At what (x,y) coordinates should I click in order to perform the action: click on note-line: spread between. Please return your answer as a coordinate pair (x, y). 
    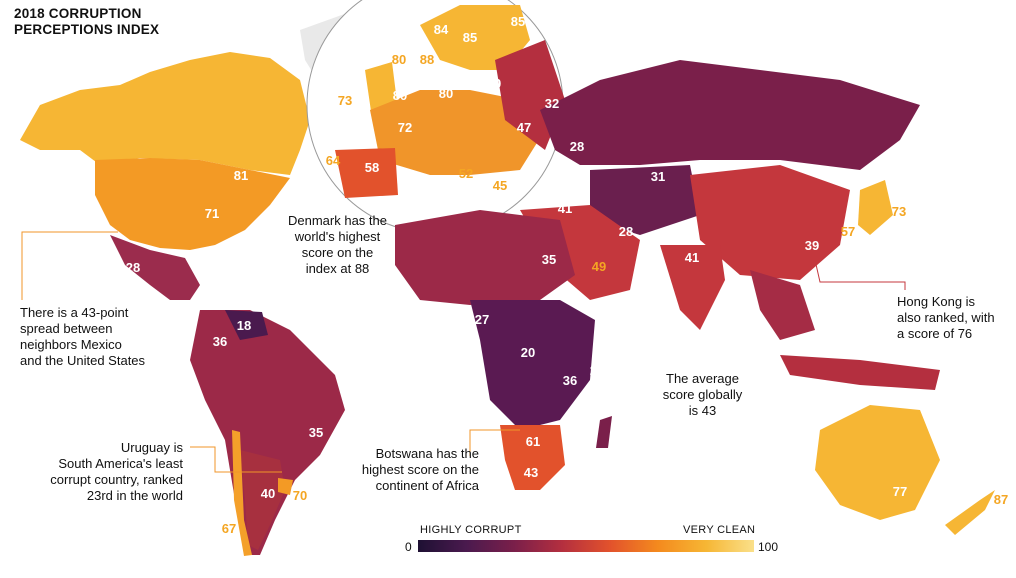
    Looking at the image, I should click on (66, 328).